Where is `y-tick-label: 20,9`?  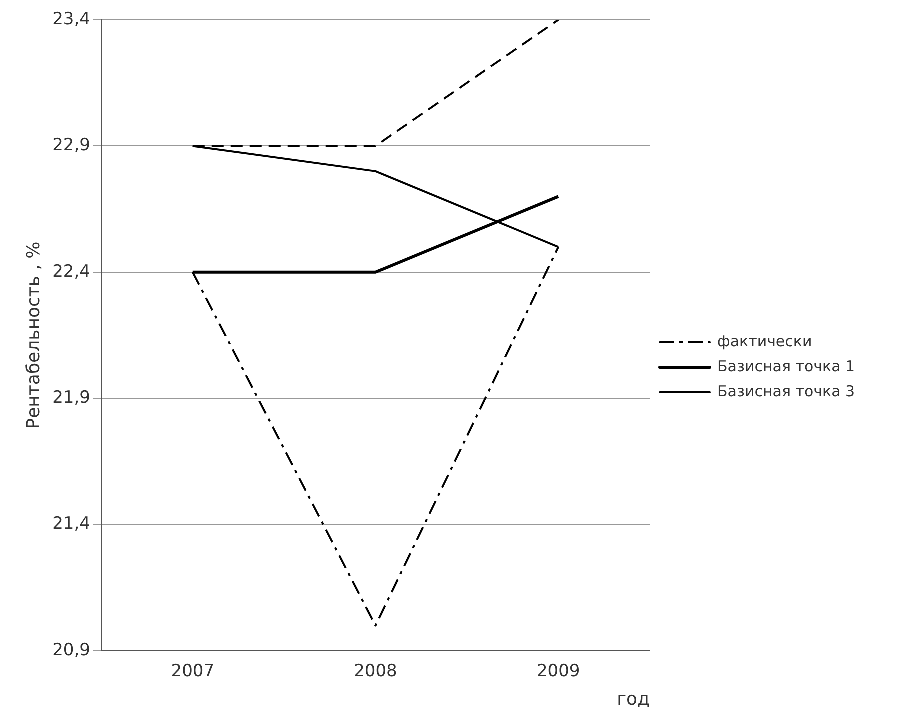 y-tick-label: 20,9 is located at coordinates (71, 650).